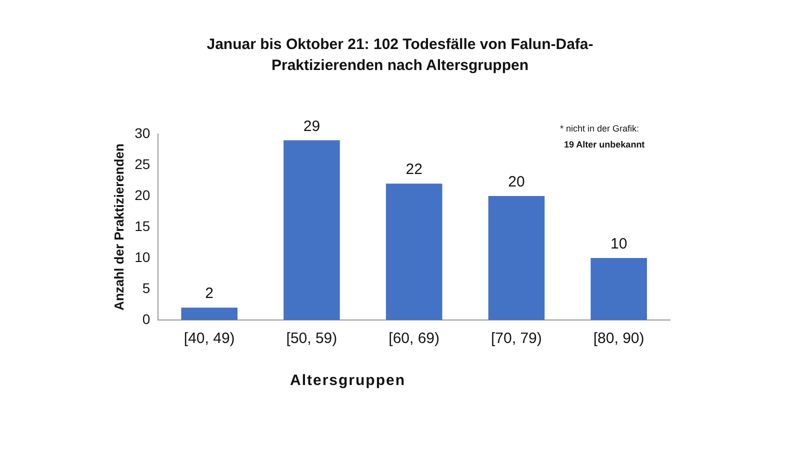 This screenshot has height=450, width=800. Describe the element at coordinates (516, 339) in the screenshot. I see `x-tick-label: [70, 79)` at that location.